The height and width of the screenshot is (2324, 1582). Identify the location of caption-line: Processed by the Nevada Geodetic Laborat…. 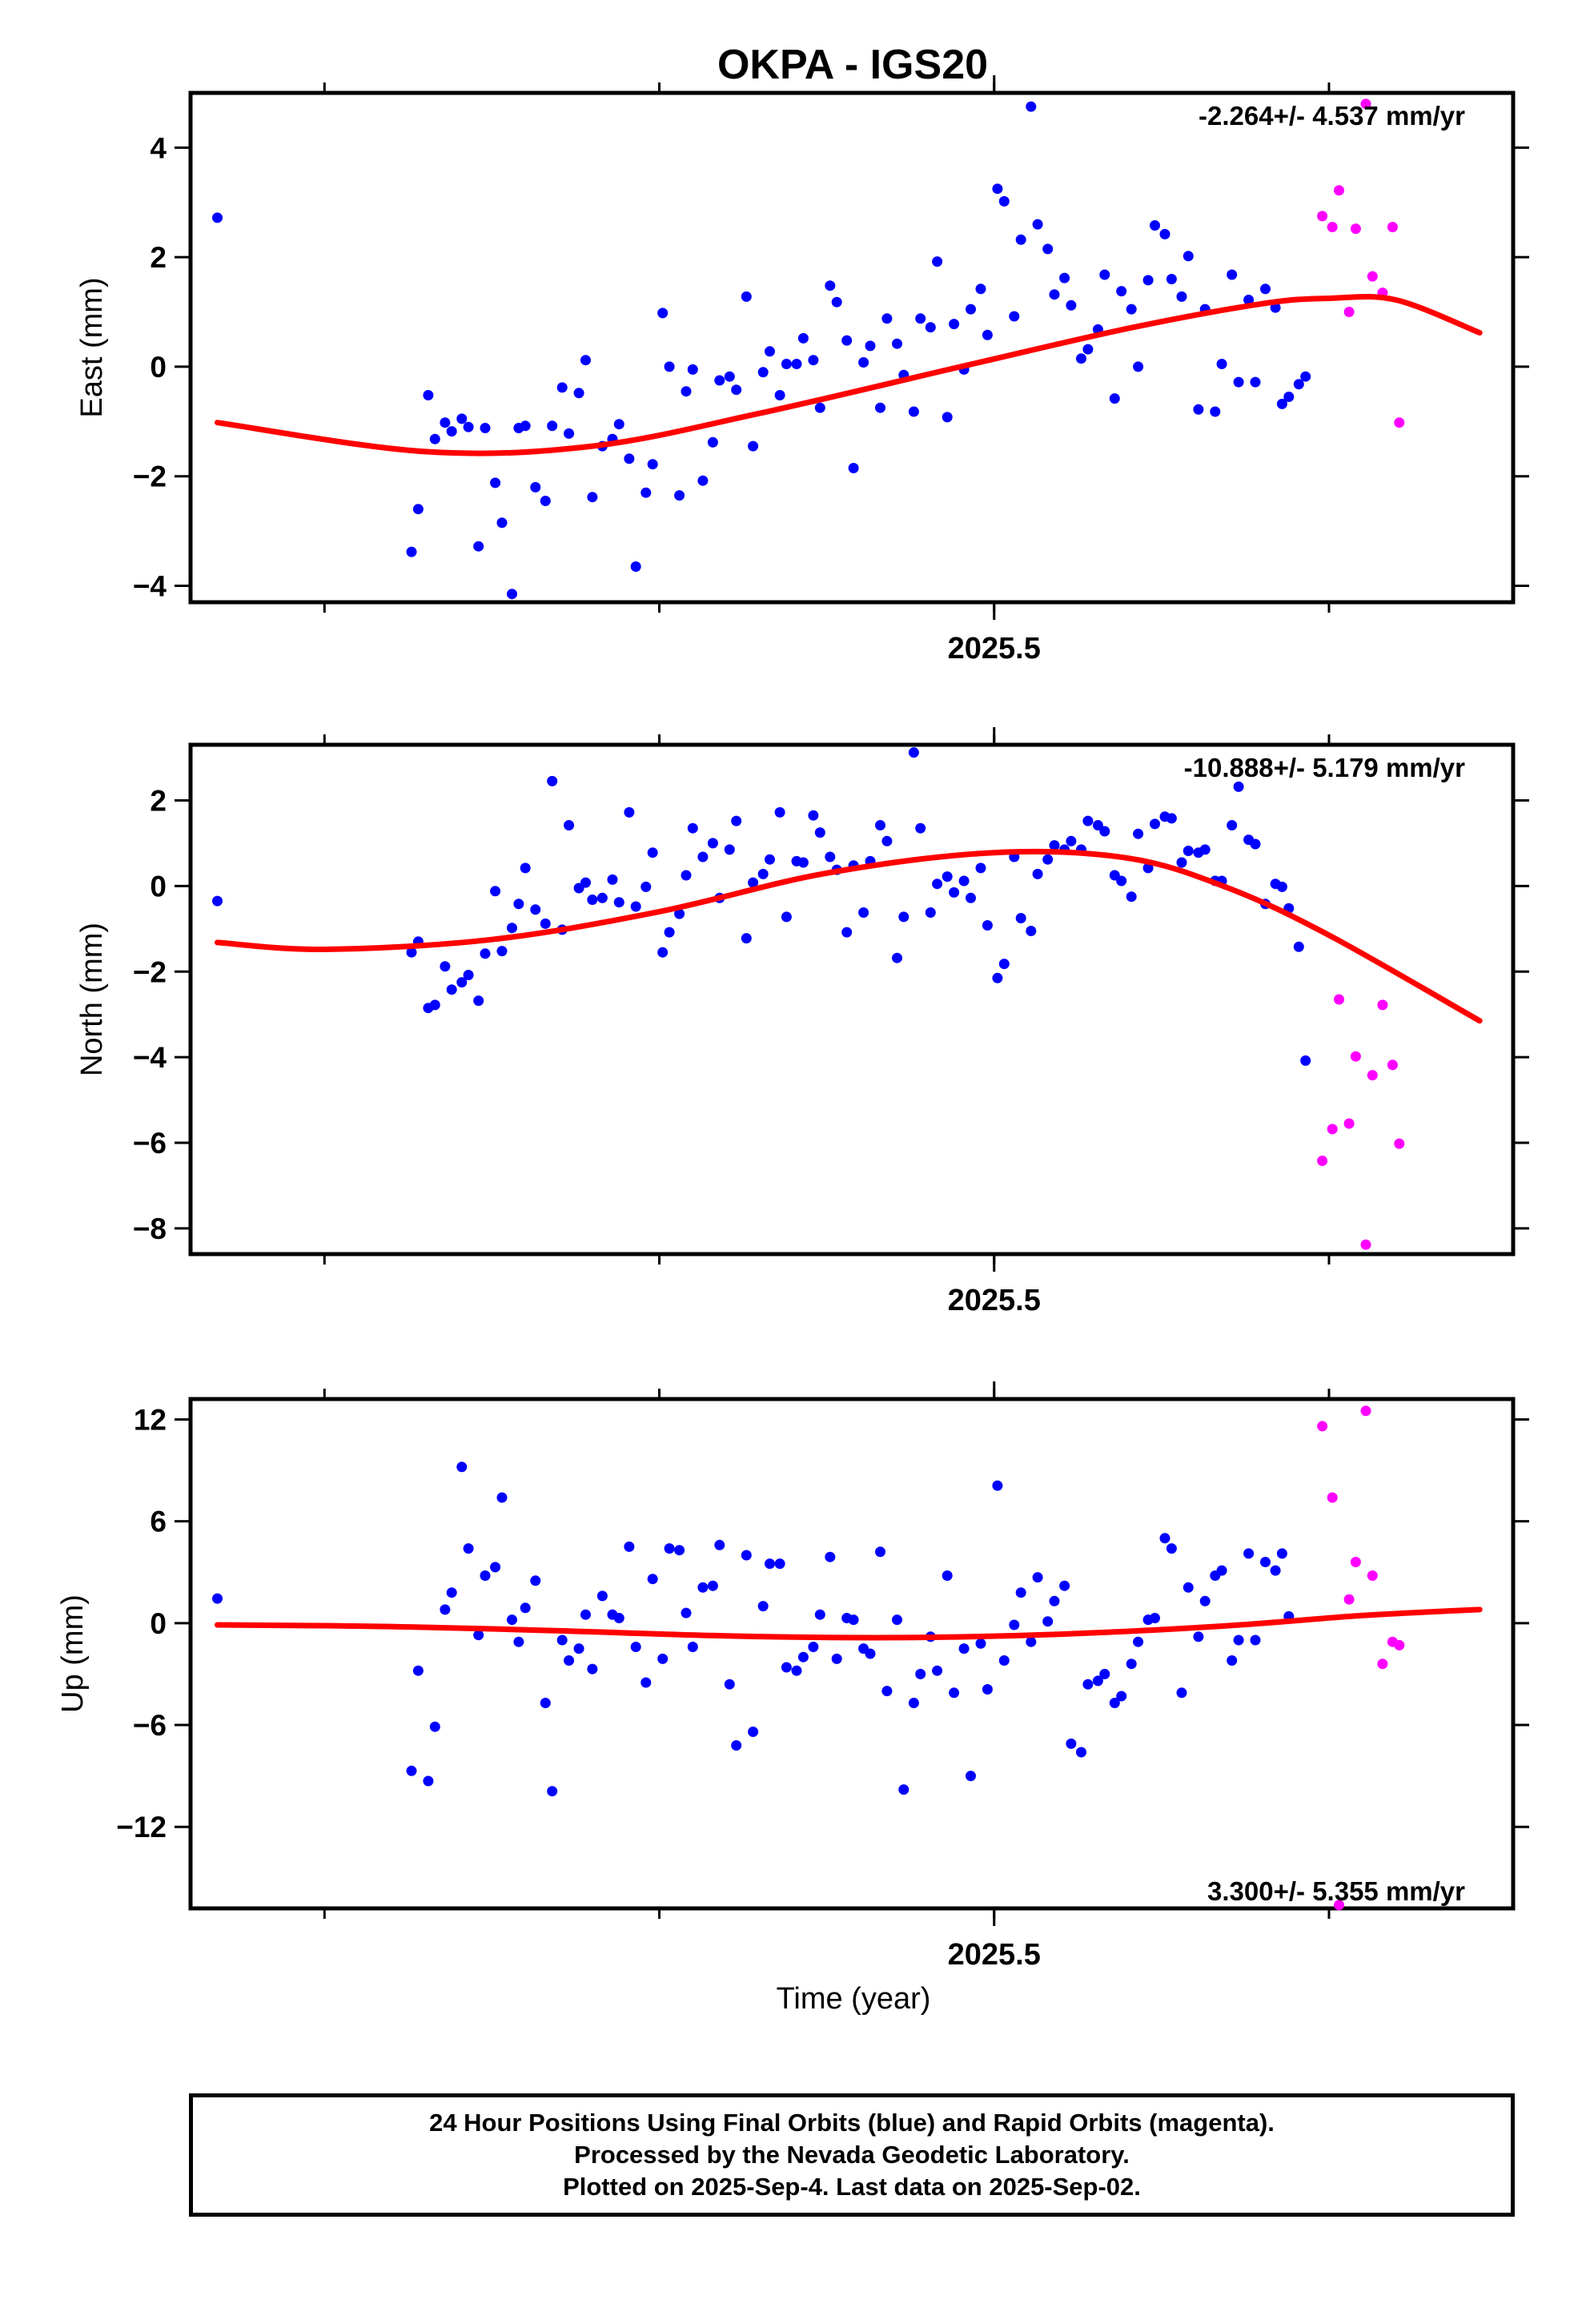
(852, 2155).